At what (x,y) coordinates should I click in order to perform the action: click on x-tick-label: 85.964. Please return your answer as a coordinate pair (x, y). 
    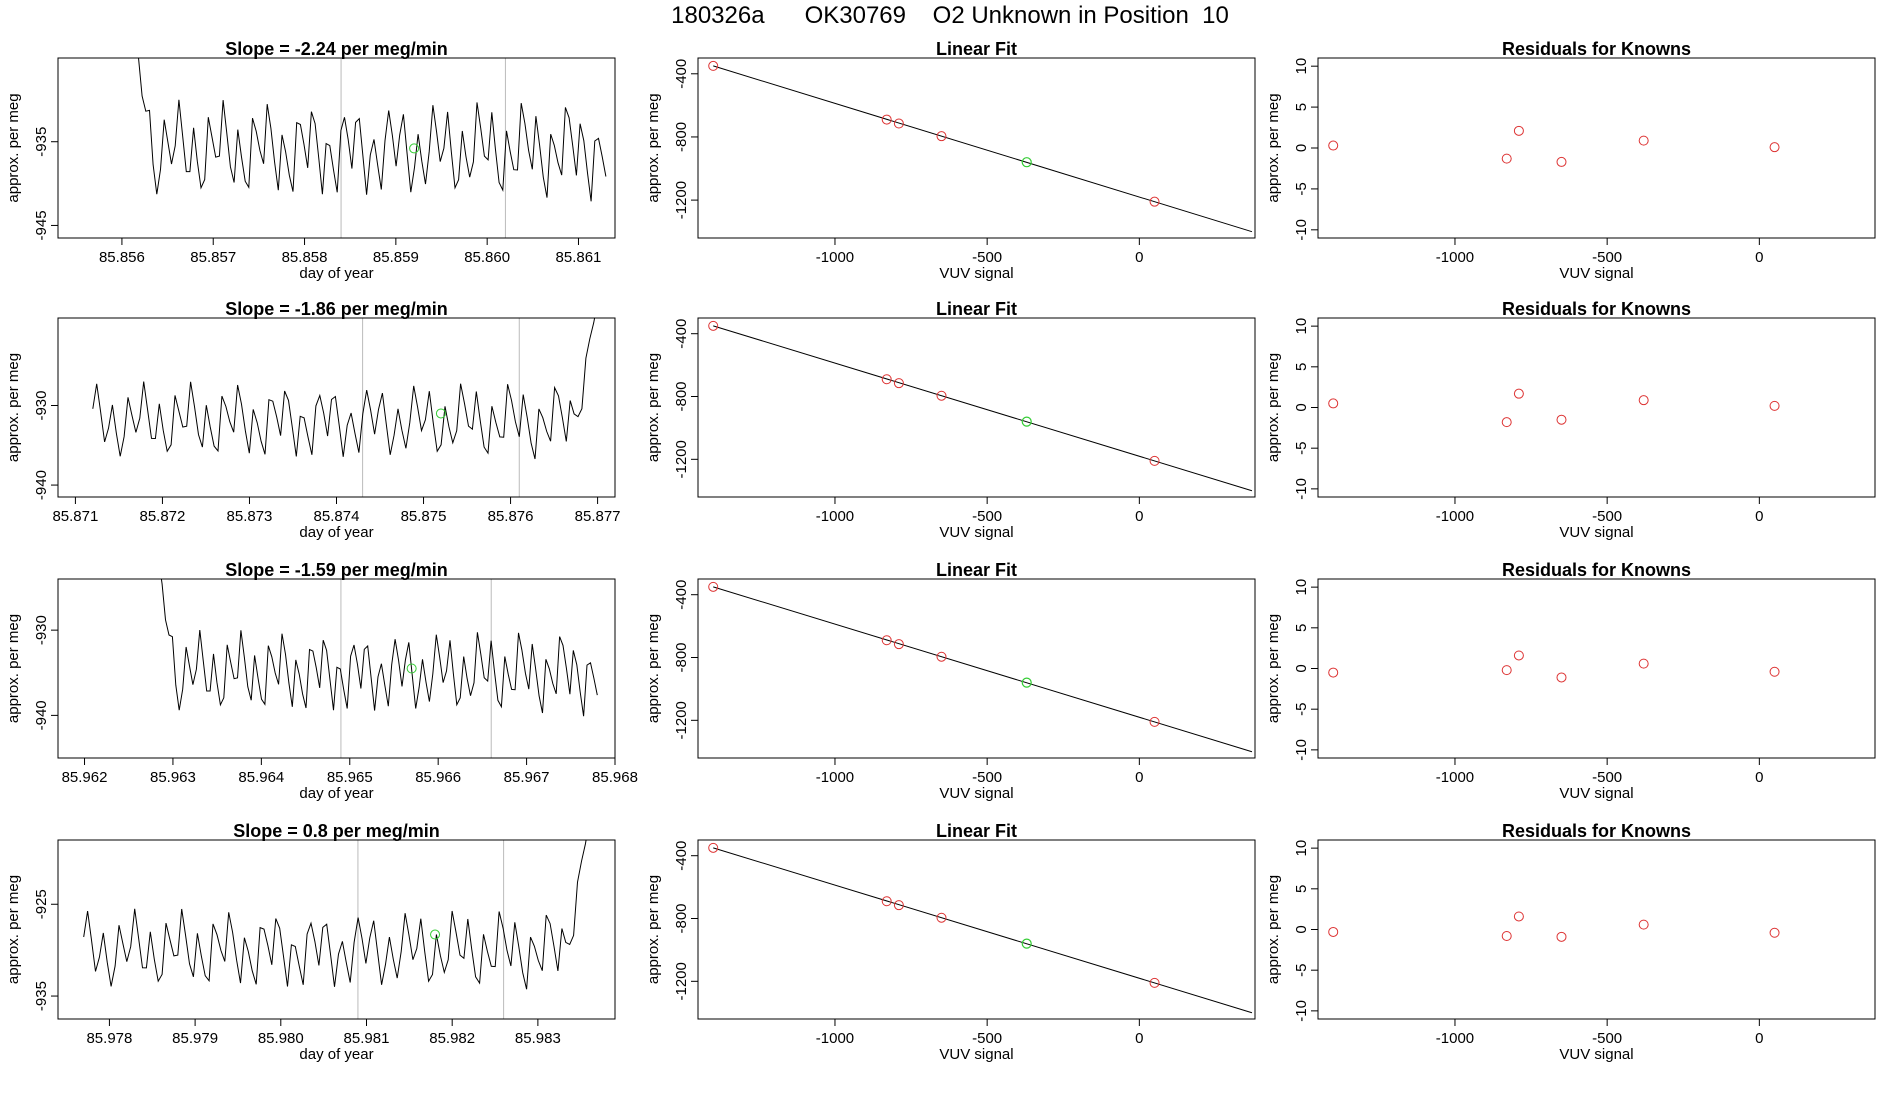
    Looking at the image, I should click on (261, 777).